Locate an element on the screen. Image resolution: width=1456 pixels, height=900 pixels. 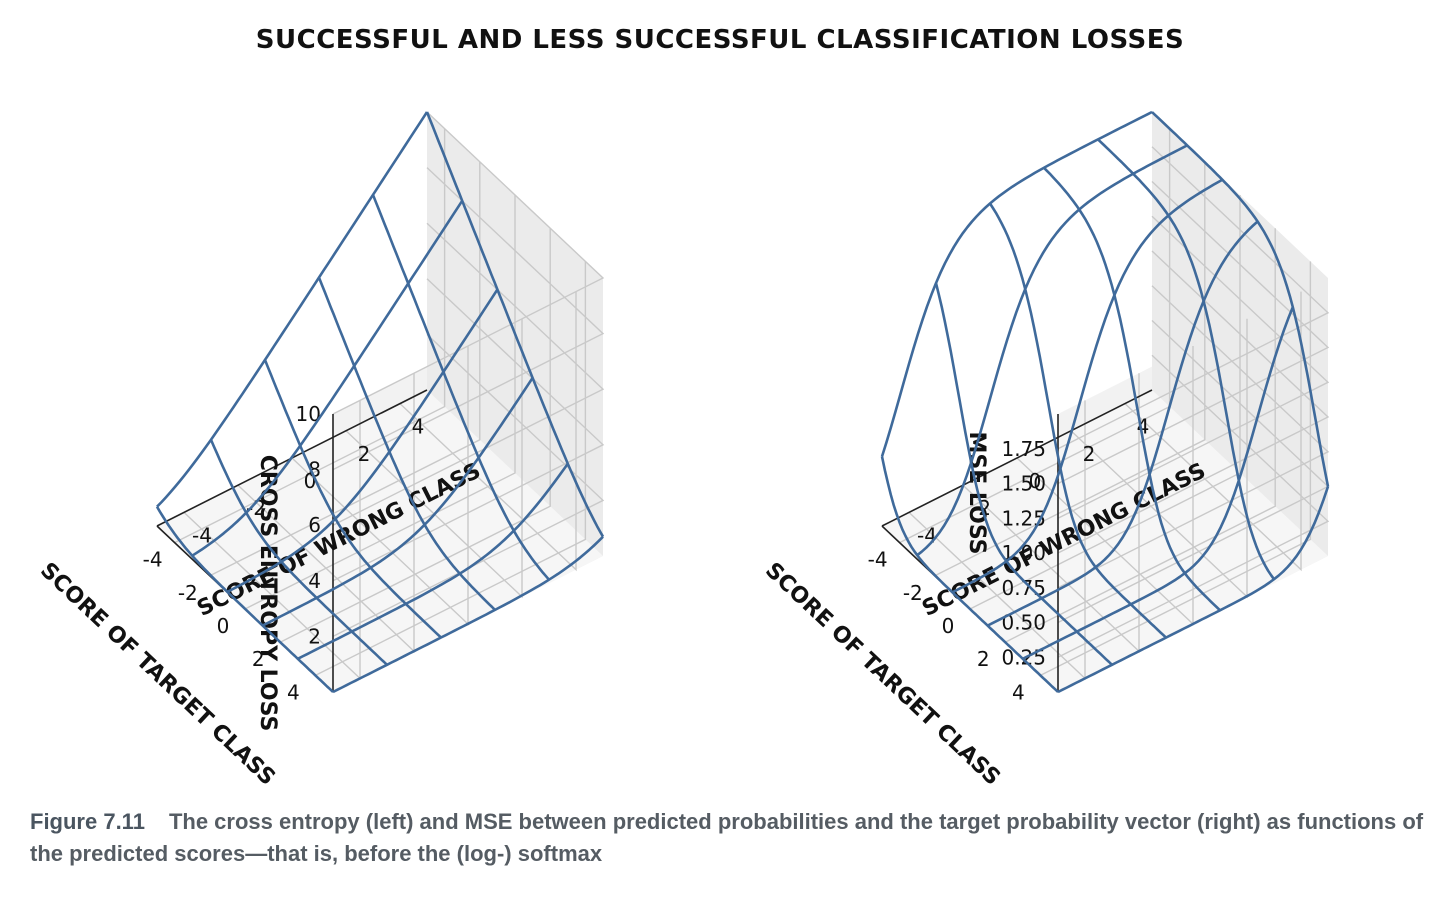
y-tick-label: -2 is located at coordinates (256, 508).